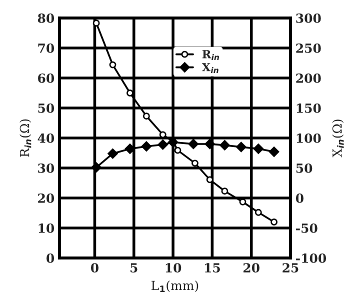 The image size is (350, 300). What do you see at coordinates (174, 268) in the screenshot?
I see `x-tick-label: 10` at bounding box center [174, 268].